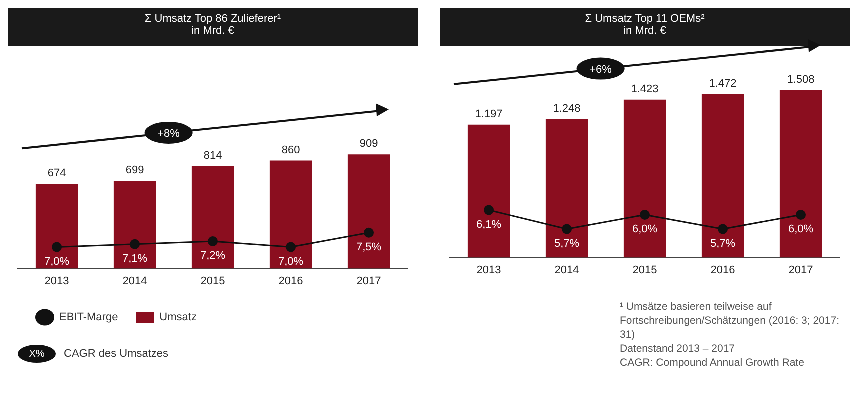  What do you see at coordinates (678, 349) in the screenshot?
I see `text: Datenstand 2013 – 2017` at bounding box center [678, 349].